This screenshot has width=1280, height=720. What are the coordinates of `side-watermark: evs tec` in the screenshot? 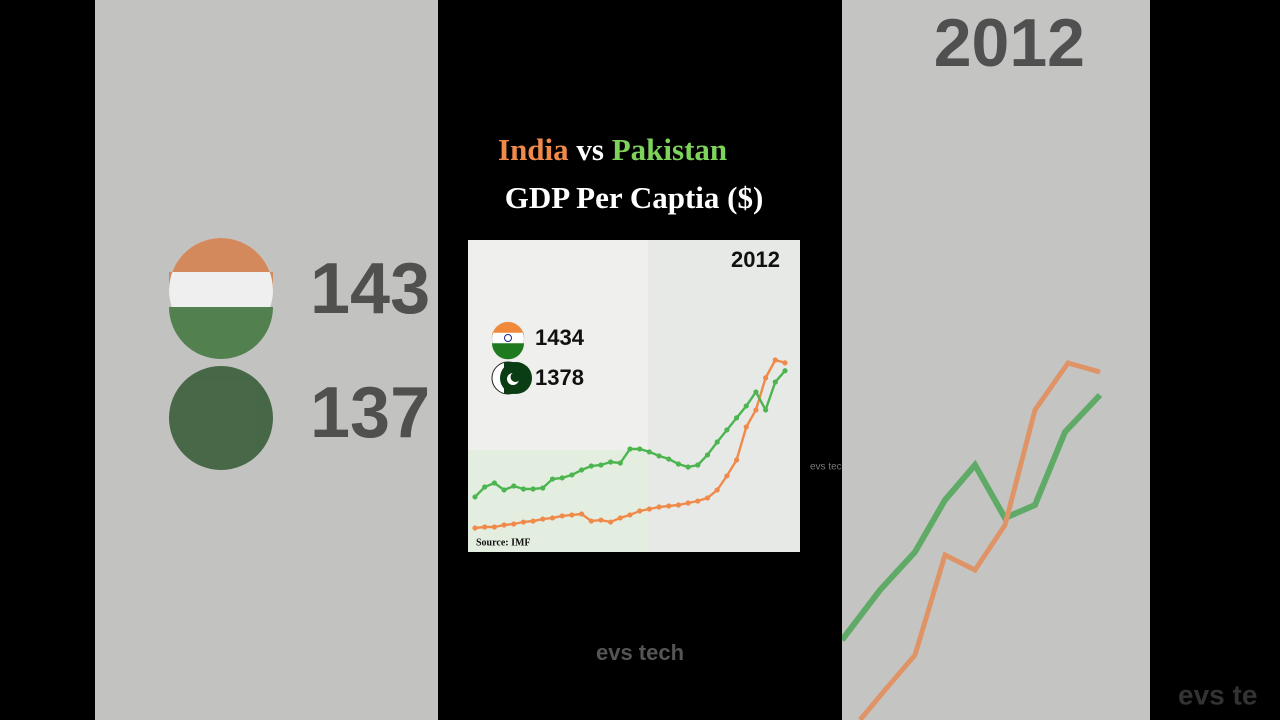 It's located at (826, 467).